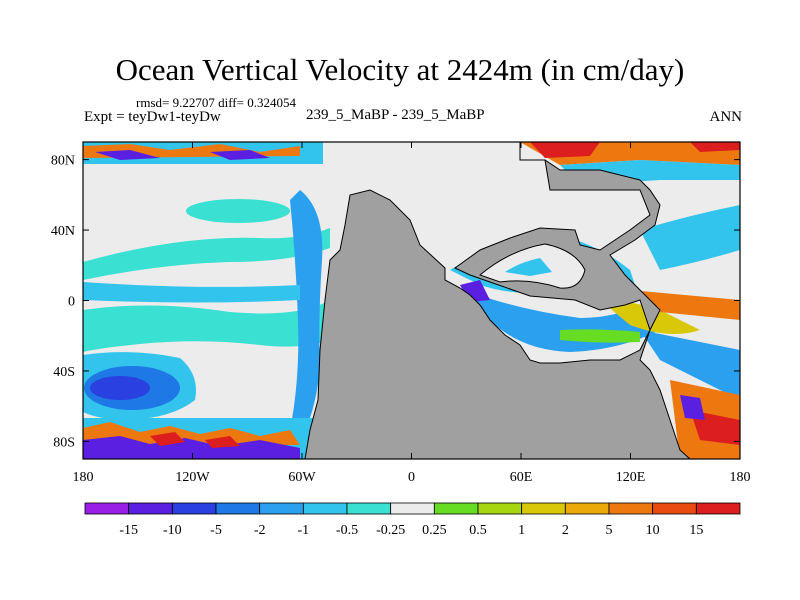  I want to click on colorbar-label: 1, so click(521, 530).